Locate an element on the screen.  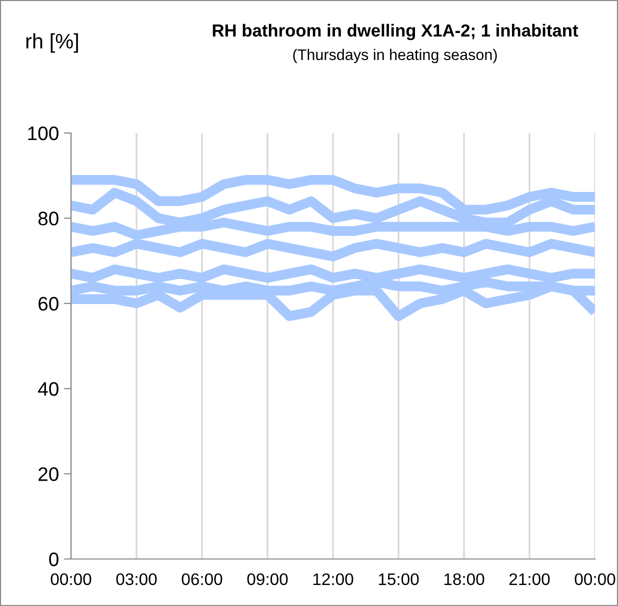
x-tick-label: 18:00 is located at coordinates (464, 579).